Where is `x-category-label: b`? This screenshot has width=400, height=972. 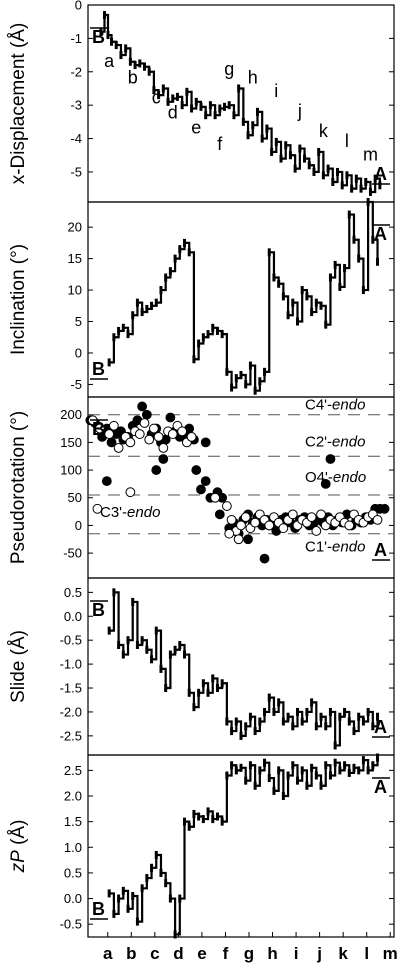
x-category-label: b is located at coordinates (131, 953).